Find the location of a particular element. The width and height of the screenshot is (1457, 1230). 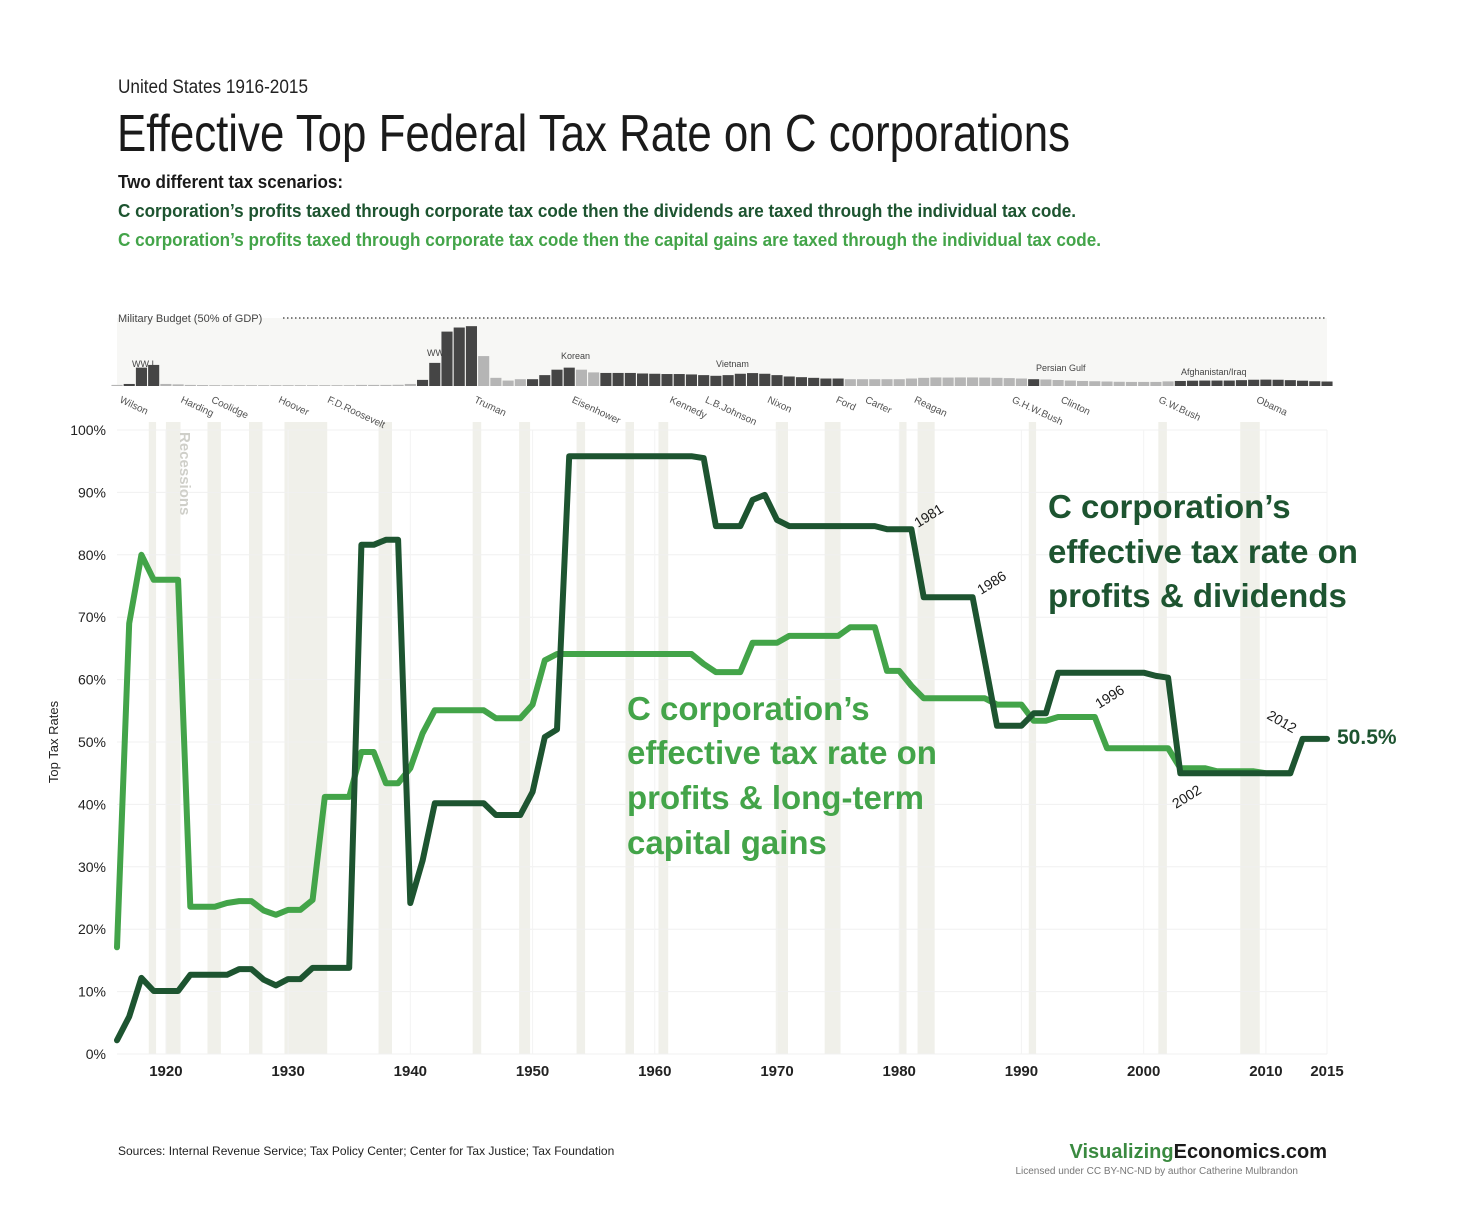

brand-part: Economics.com is located at coordinates (1250, 1152).